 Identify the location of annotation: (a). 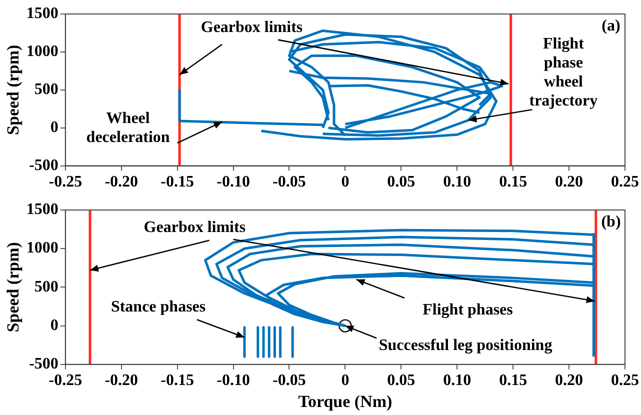
(611, 25).